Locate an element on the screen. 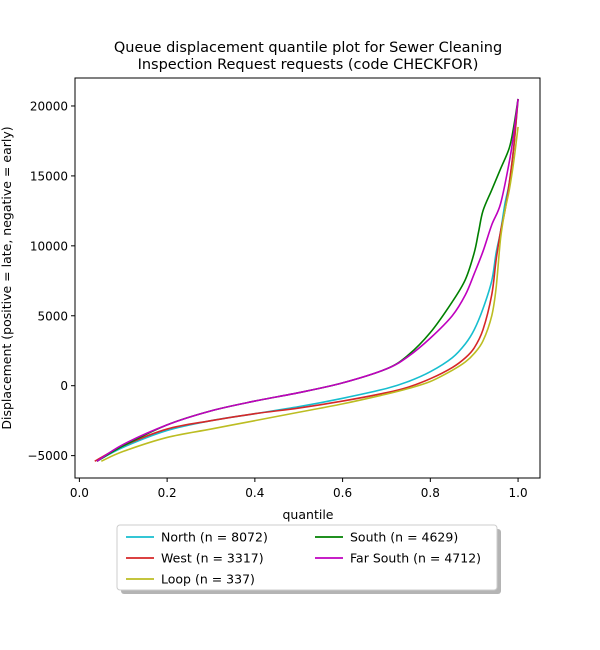  x-tick-label: 0.4 is located at coordinates (254, 493).